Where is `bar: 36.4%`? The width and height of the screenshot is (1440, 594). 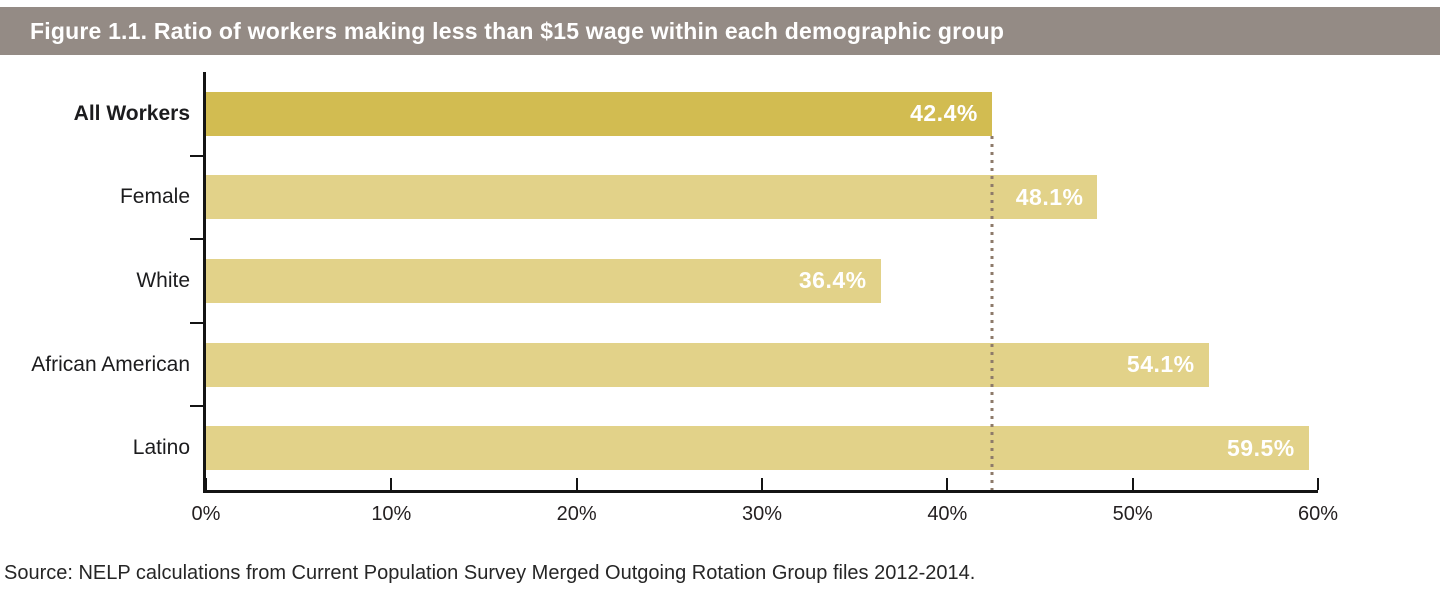
bar: 36.4% is located at coordinates (543, 280).